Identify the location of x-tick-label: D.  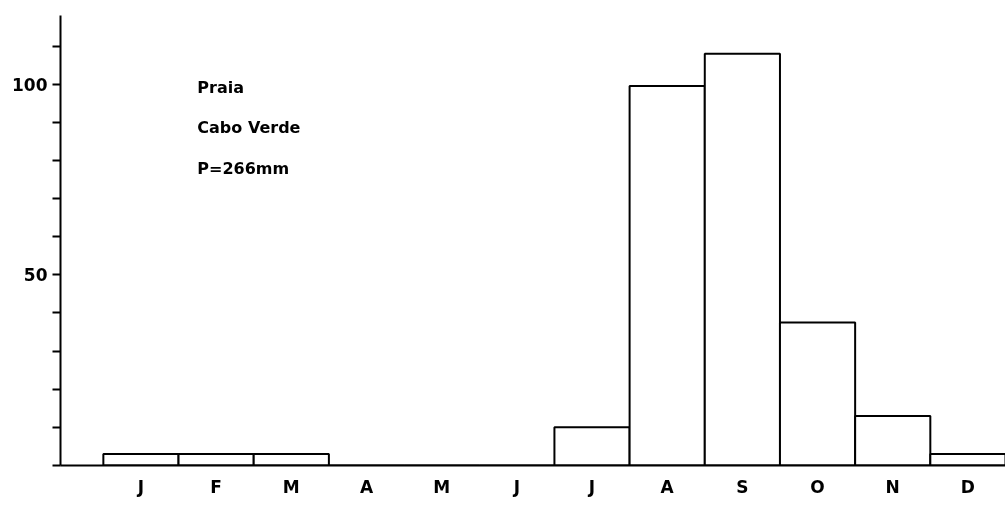
(967, 486).